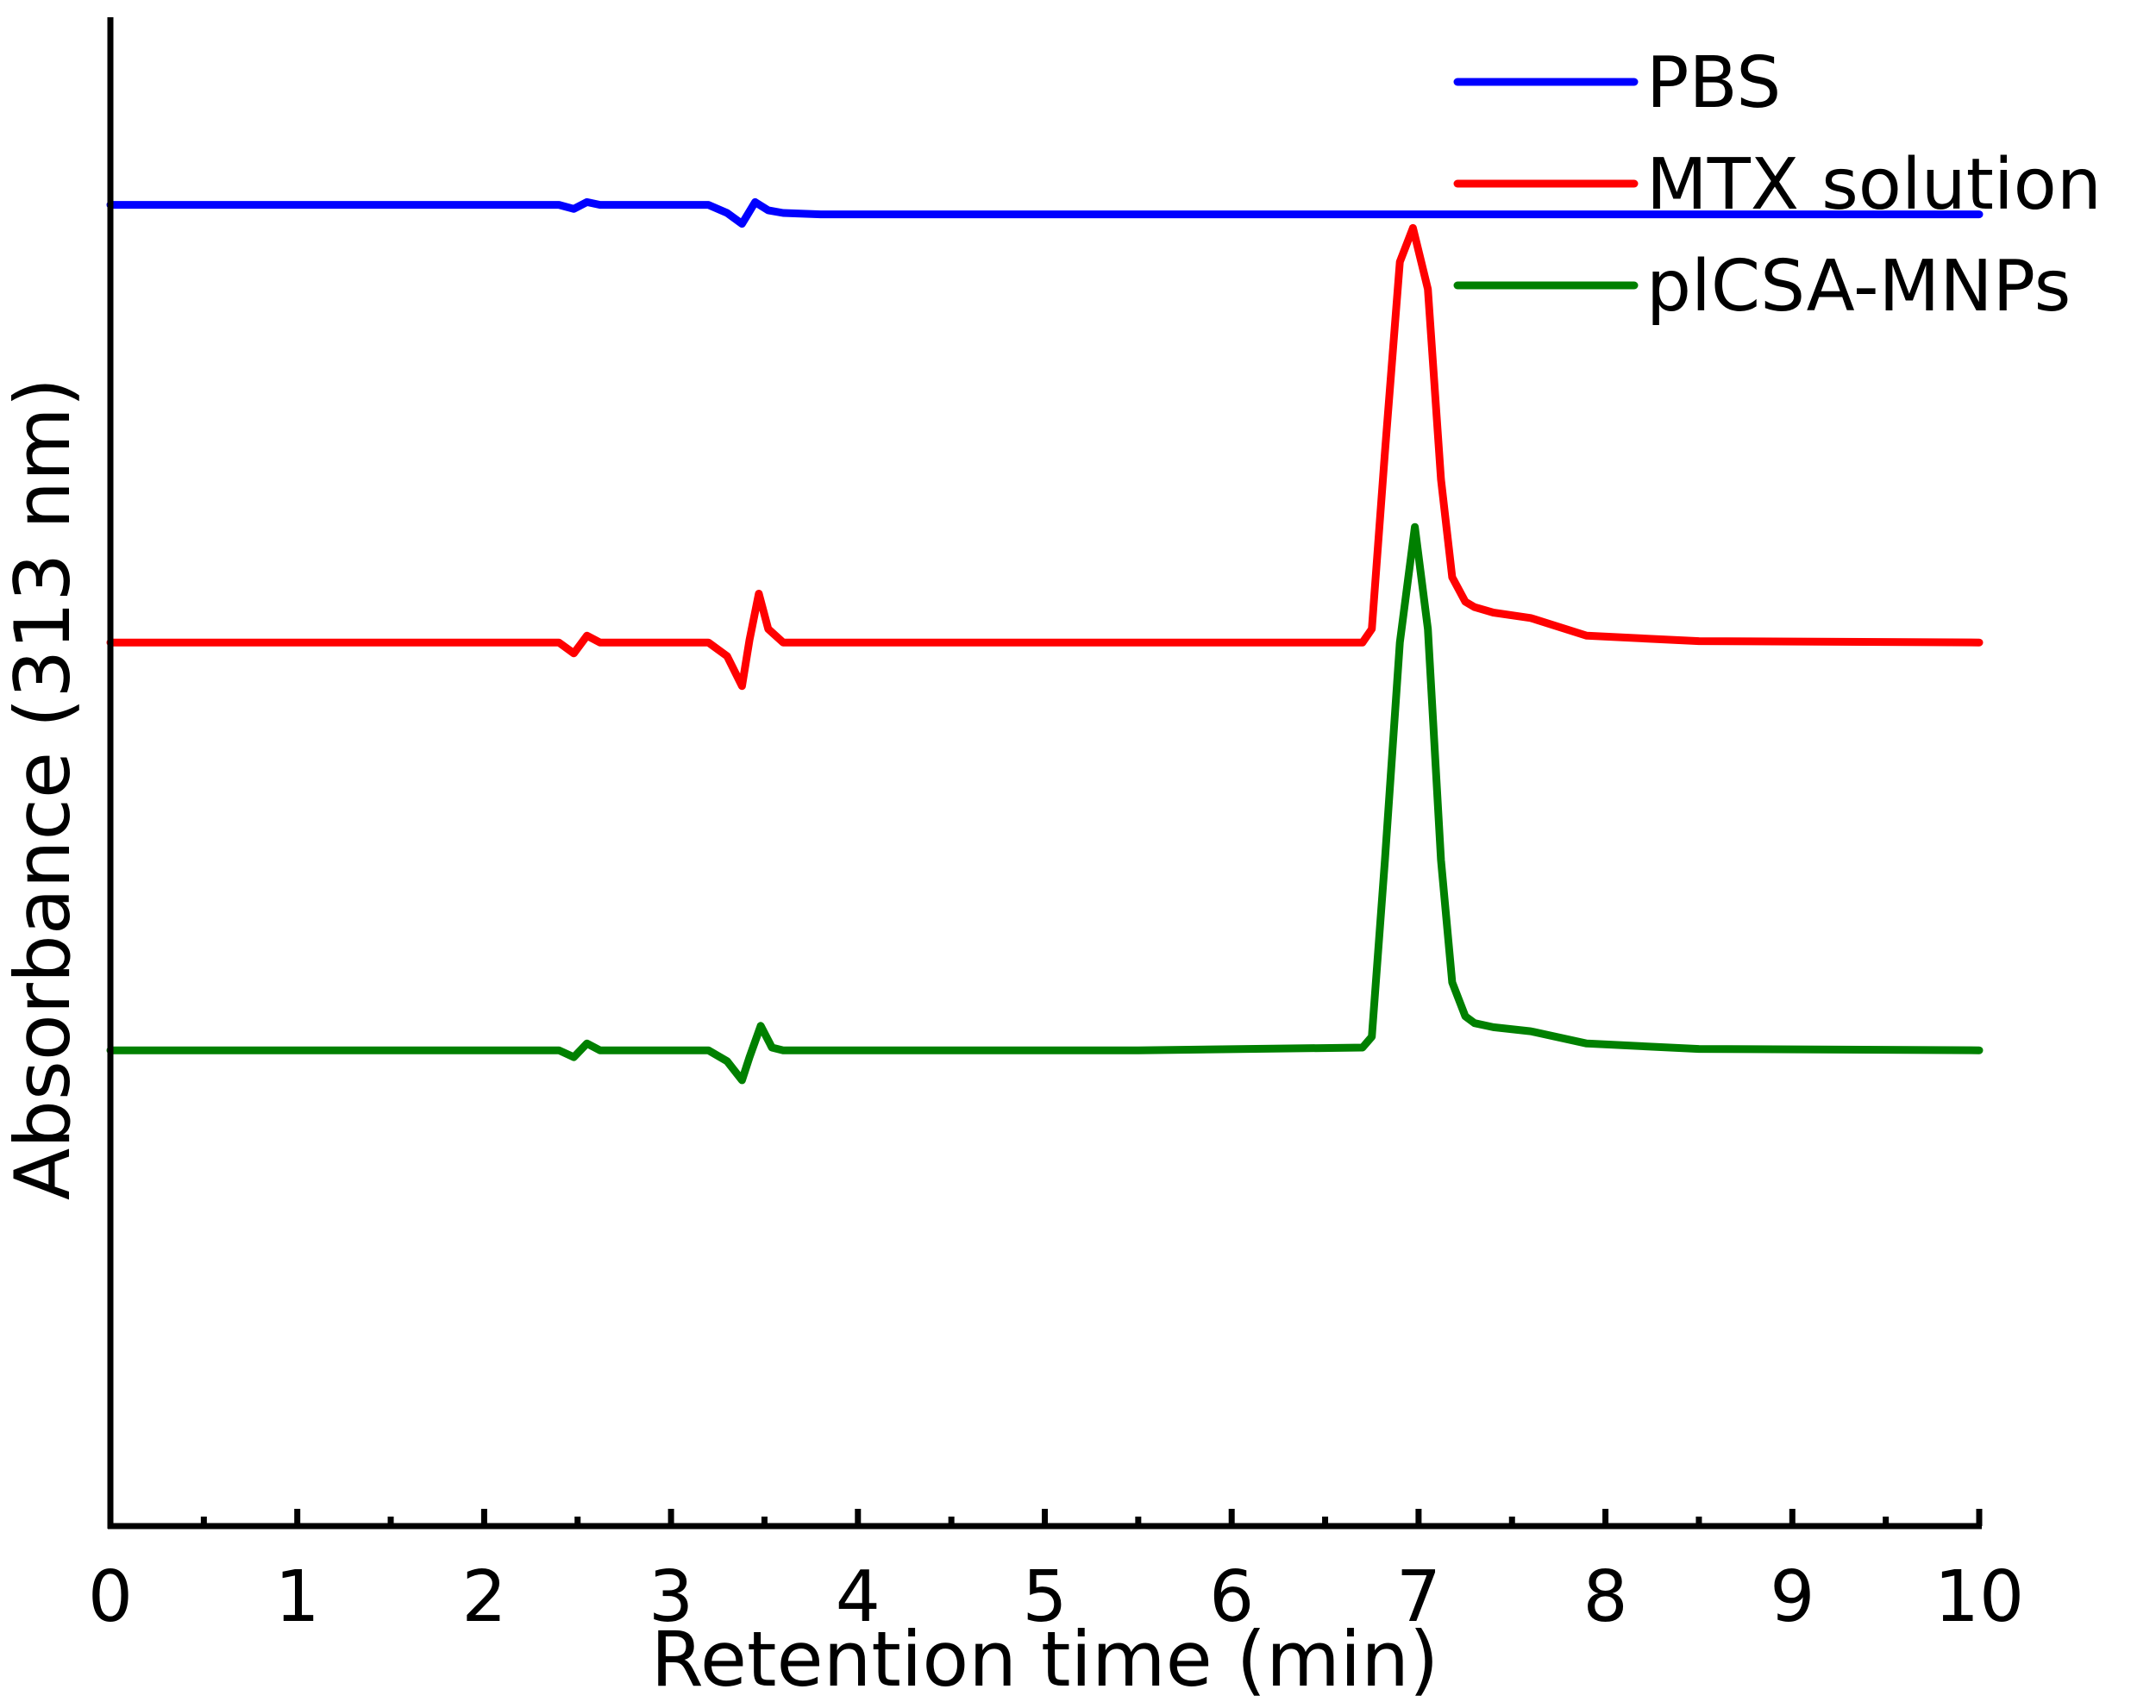 This screenshot has width=2156, height=1708. Describe the element at coordinates (110, 1597) in the screenshot. I see `x-tick-label: 0` at that location.